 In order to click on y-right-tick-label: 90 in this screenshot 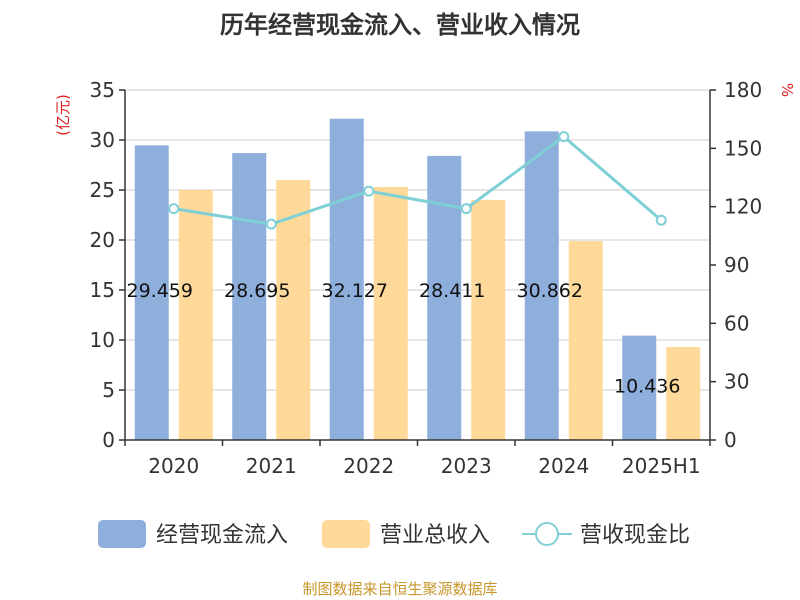, I will do `click(736, 265)`.